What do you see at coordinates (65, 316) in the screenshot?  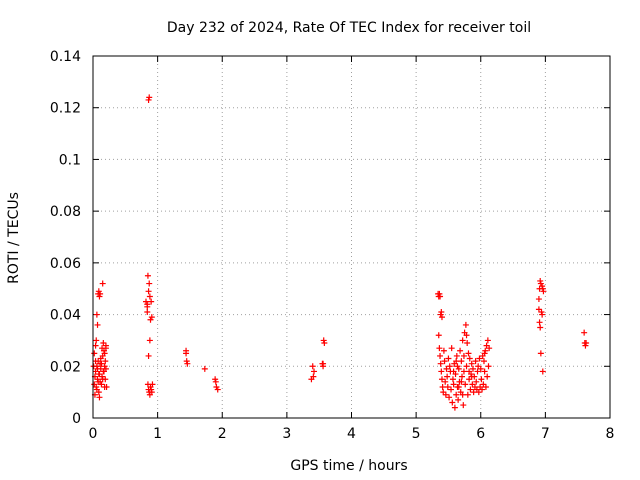 I see `y-tick-label: 0.04` at bounding box center [65, 316].